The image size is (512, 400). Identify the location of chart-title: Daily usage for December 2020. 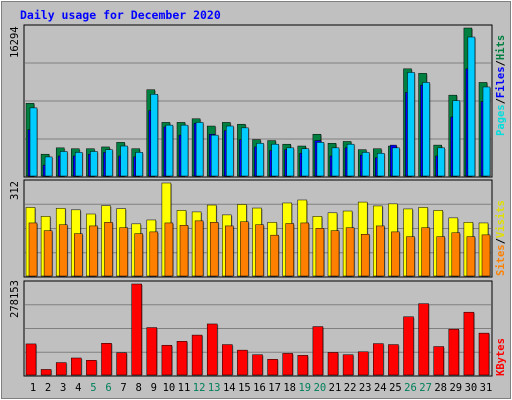
(120, 15).